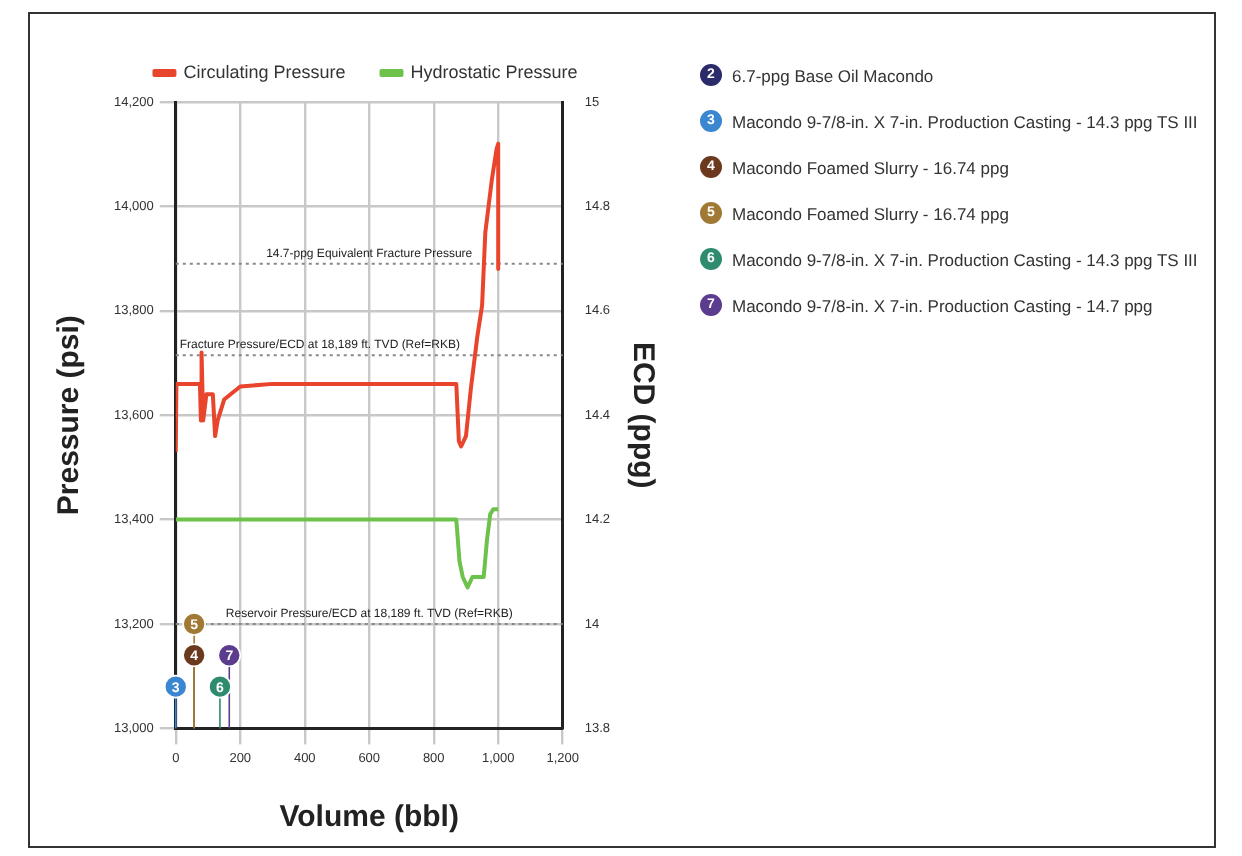  I want to click on legend-label: Macondo 9-7/8-in. X 7-in. Production Casting - 14.7 ppg, so click(942, 305).